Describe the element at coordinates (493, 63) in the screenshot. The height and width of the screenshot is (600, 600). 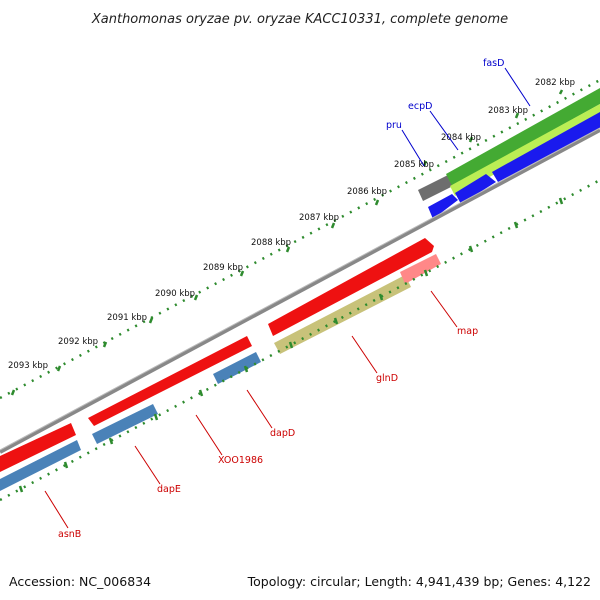
I see `gene-label-fasD: fasD` at that location.